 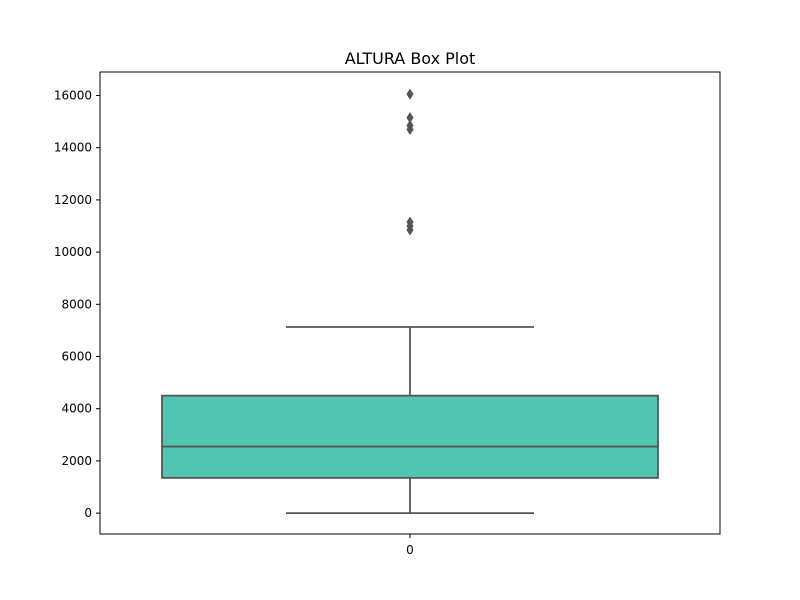 I want to click on y-tick-label: 14000, so click(x=73, y=148).